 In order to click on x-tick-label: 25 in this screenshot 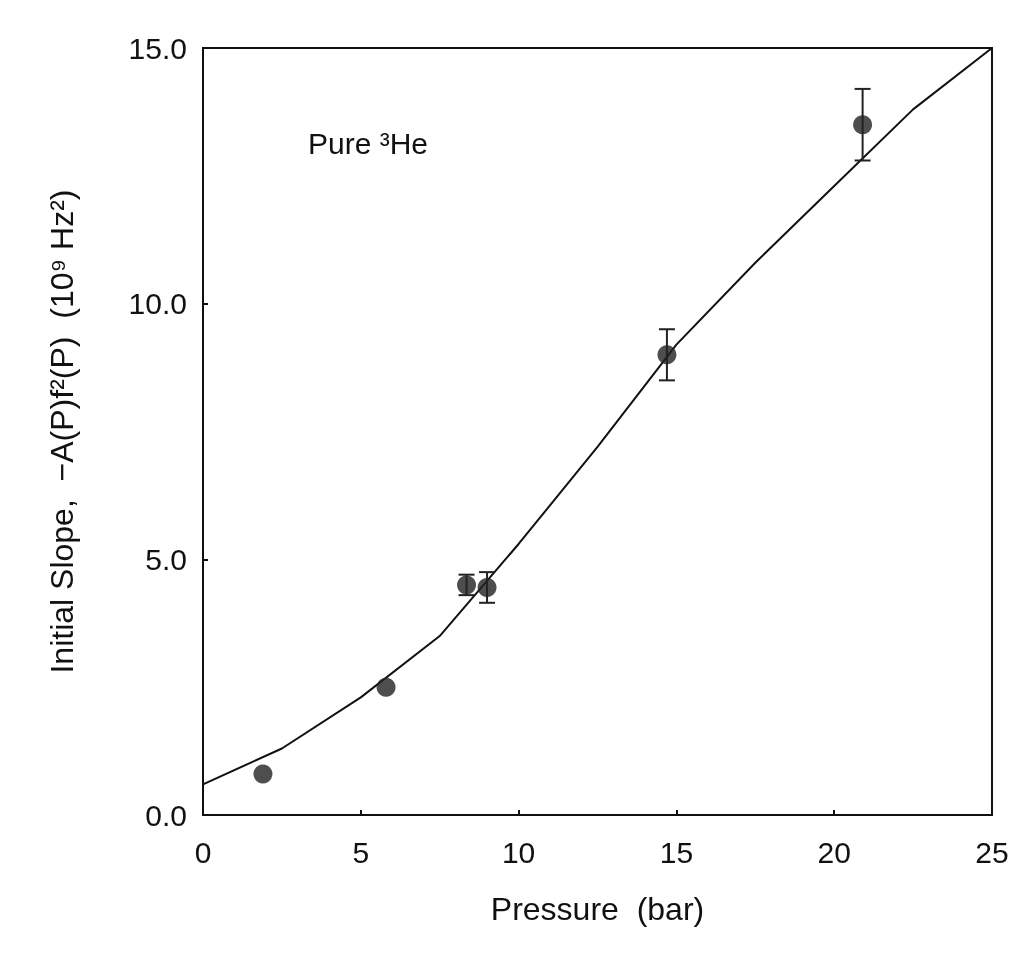, I will do `click(992, 852)`.